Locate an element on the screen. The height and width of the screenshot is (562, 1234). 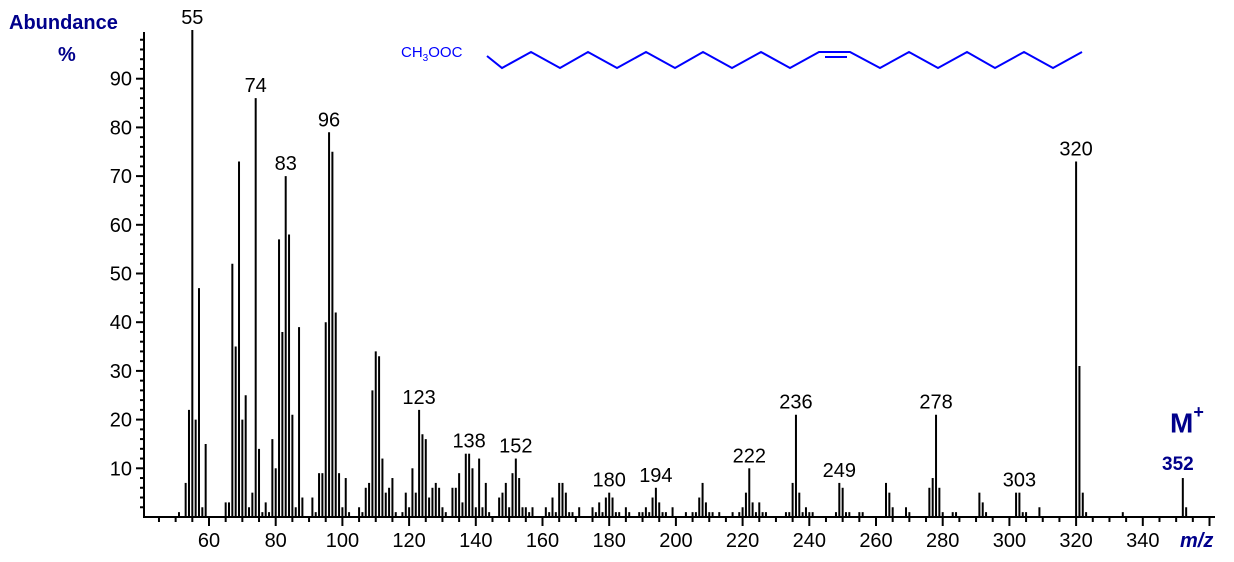
y-tick-label: 10 is located at coordinates (121, 469).